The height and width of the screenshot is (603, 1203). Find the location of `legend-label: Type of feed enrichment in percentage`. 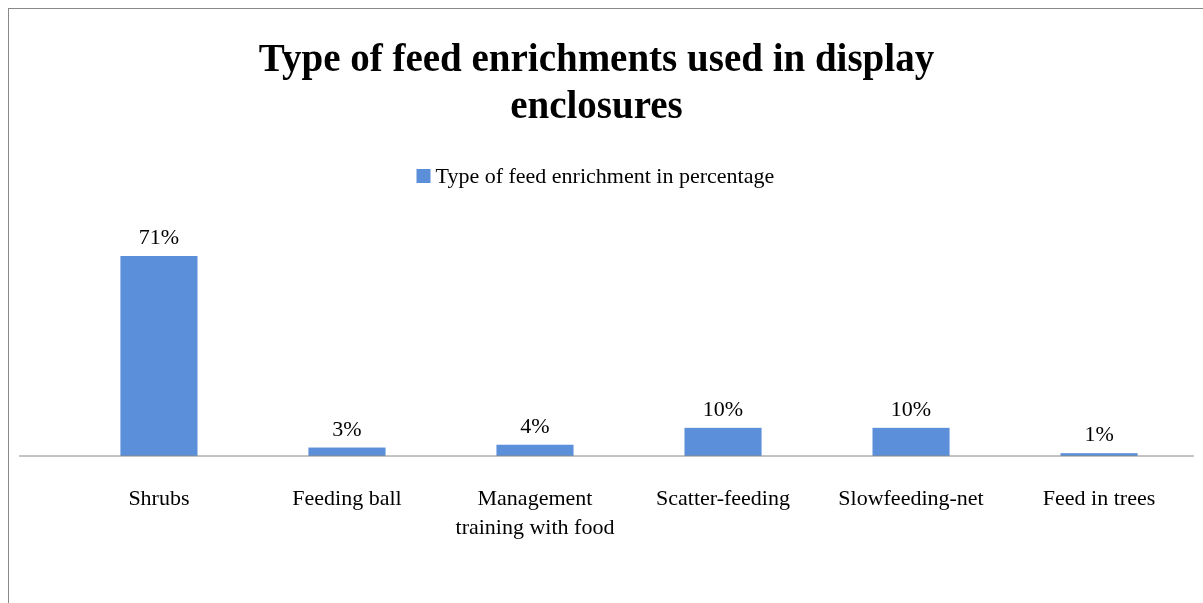

legend-label: Type of feed enrichment in percentage is located at coordinates (605, 175).